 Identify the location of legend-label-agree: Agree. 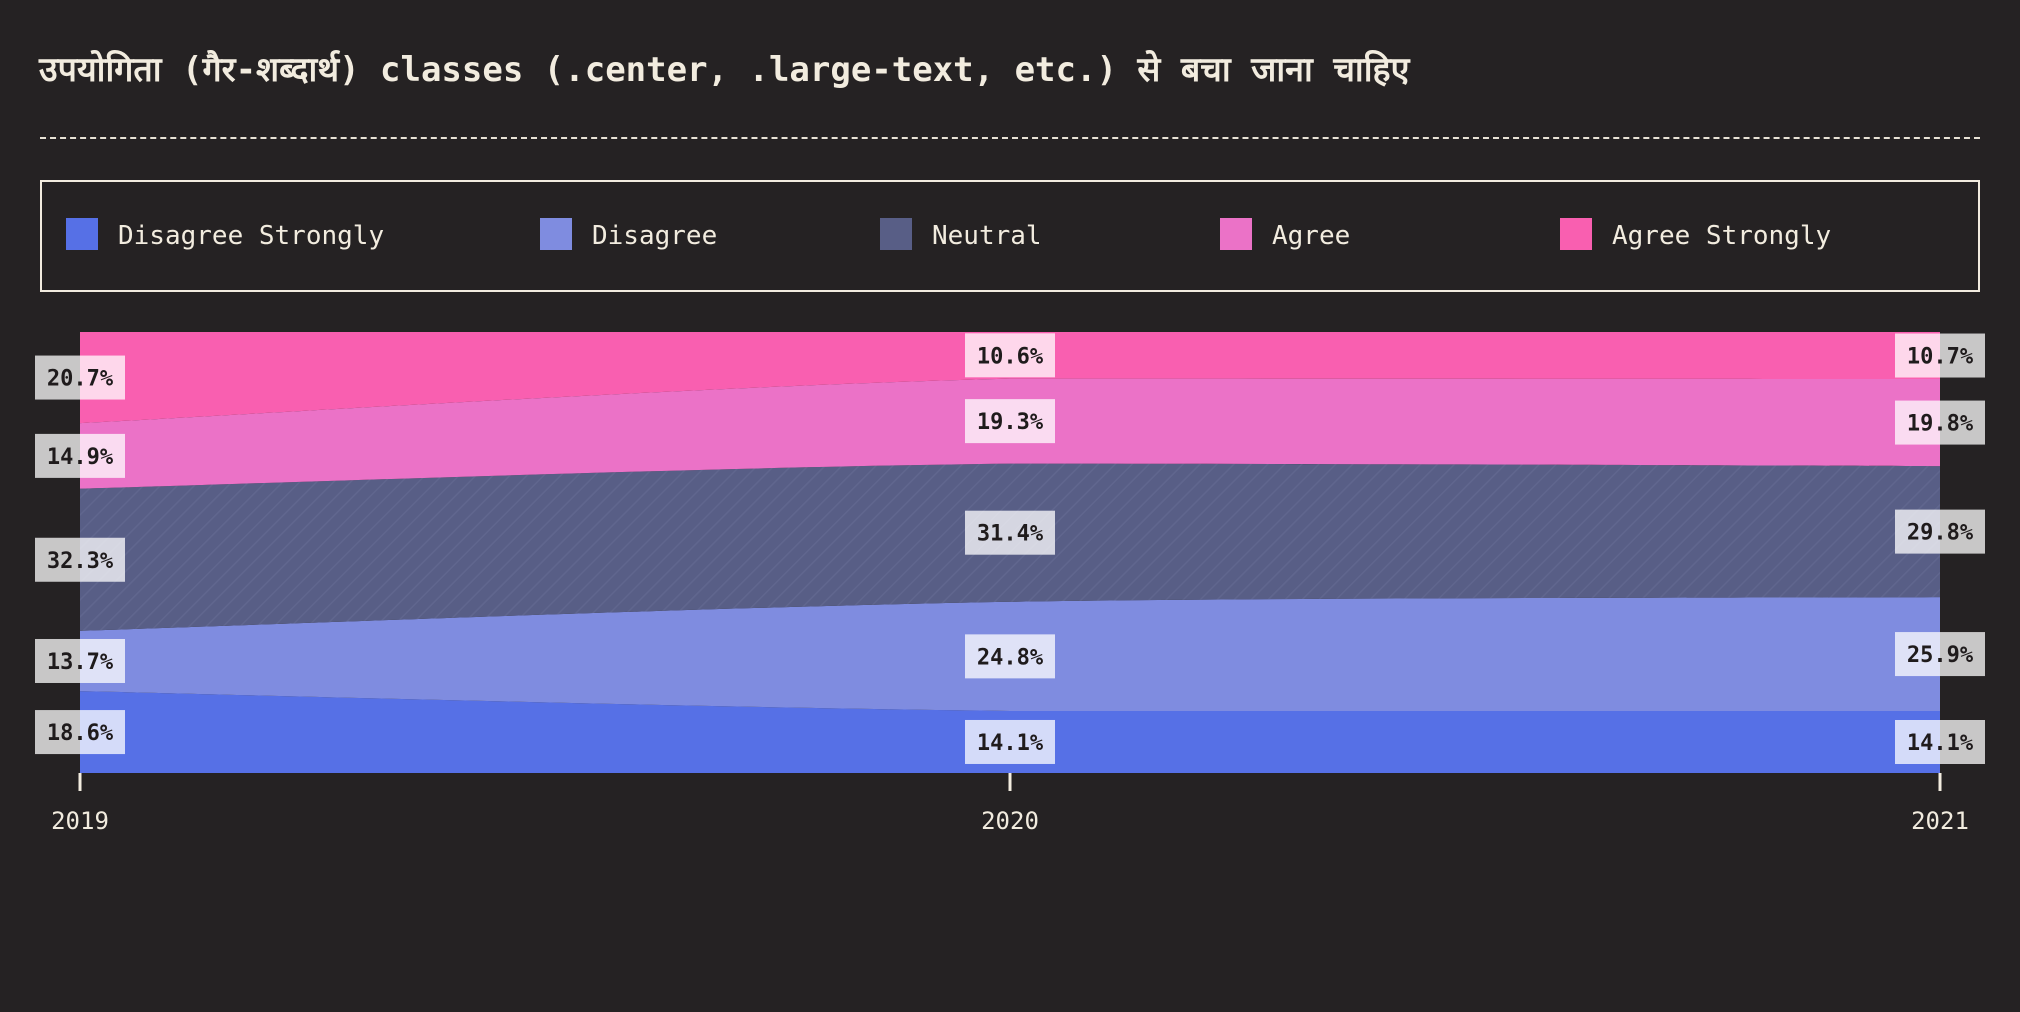
(1311, 236).